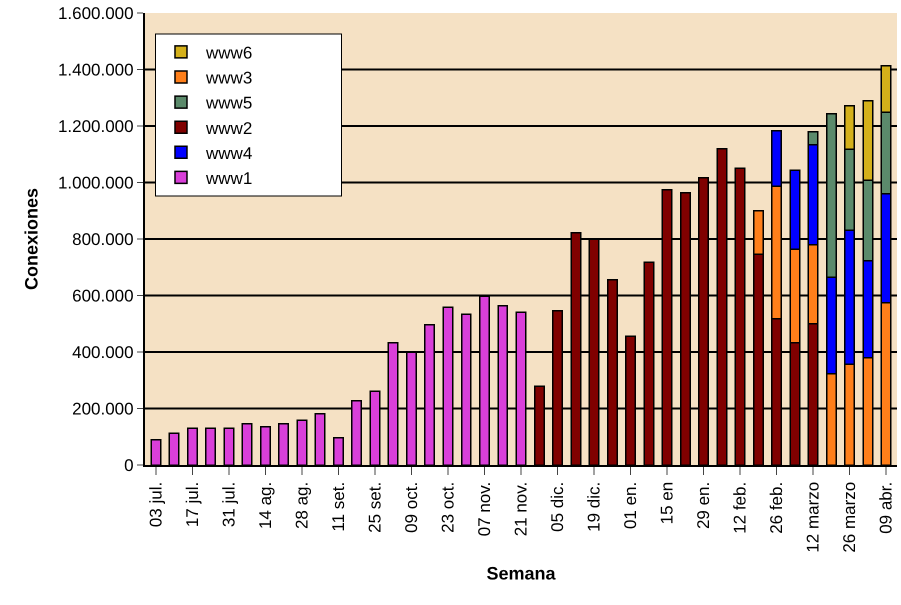 This screenshot has width=901, height=605. Describe the element at coordinates (103, 296) in the screenshot. I see `y-tick-label: 600.000` at that location.